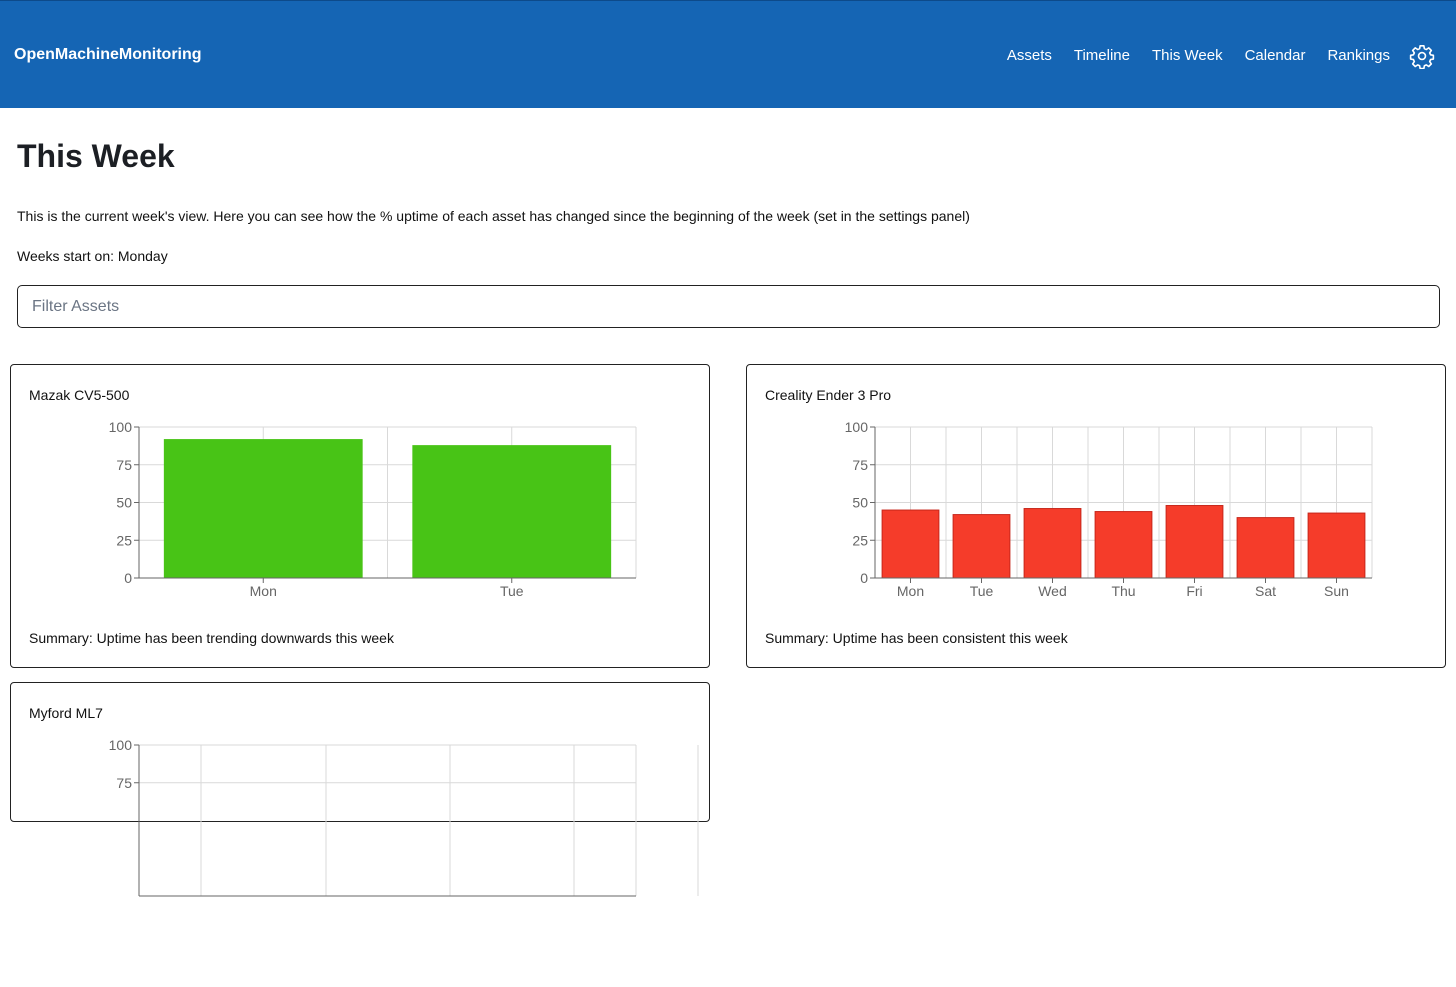 The width and height of the screenshot is (1456, 987). Describe the element at coordinates (96, 156) in the screenshot. I see `page-title: This Week` at that location.